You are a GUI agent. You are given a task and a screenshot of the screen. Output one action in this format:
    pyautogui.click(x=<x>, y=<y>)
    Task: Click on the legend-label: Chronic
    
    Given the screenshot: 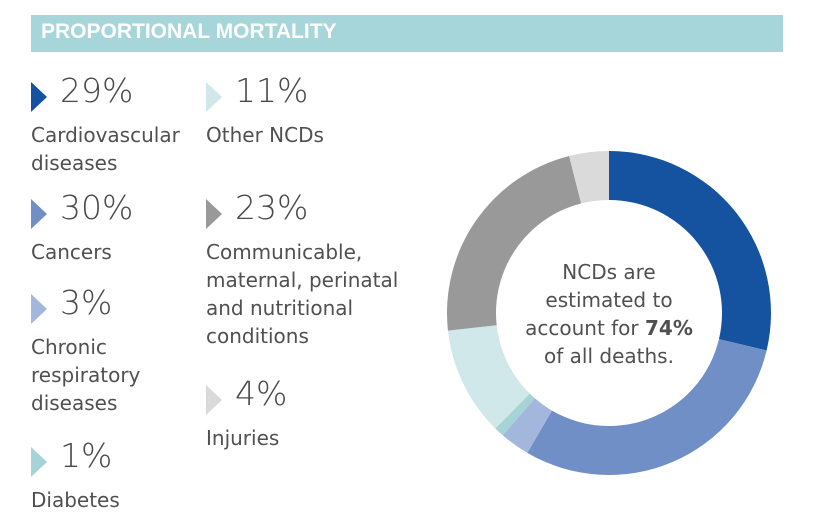 What is the action you would take?
    pyautogui.click(x=69, y=347)
    